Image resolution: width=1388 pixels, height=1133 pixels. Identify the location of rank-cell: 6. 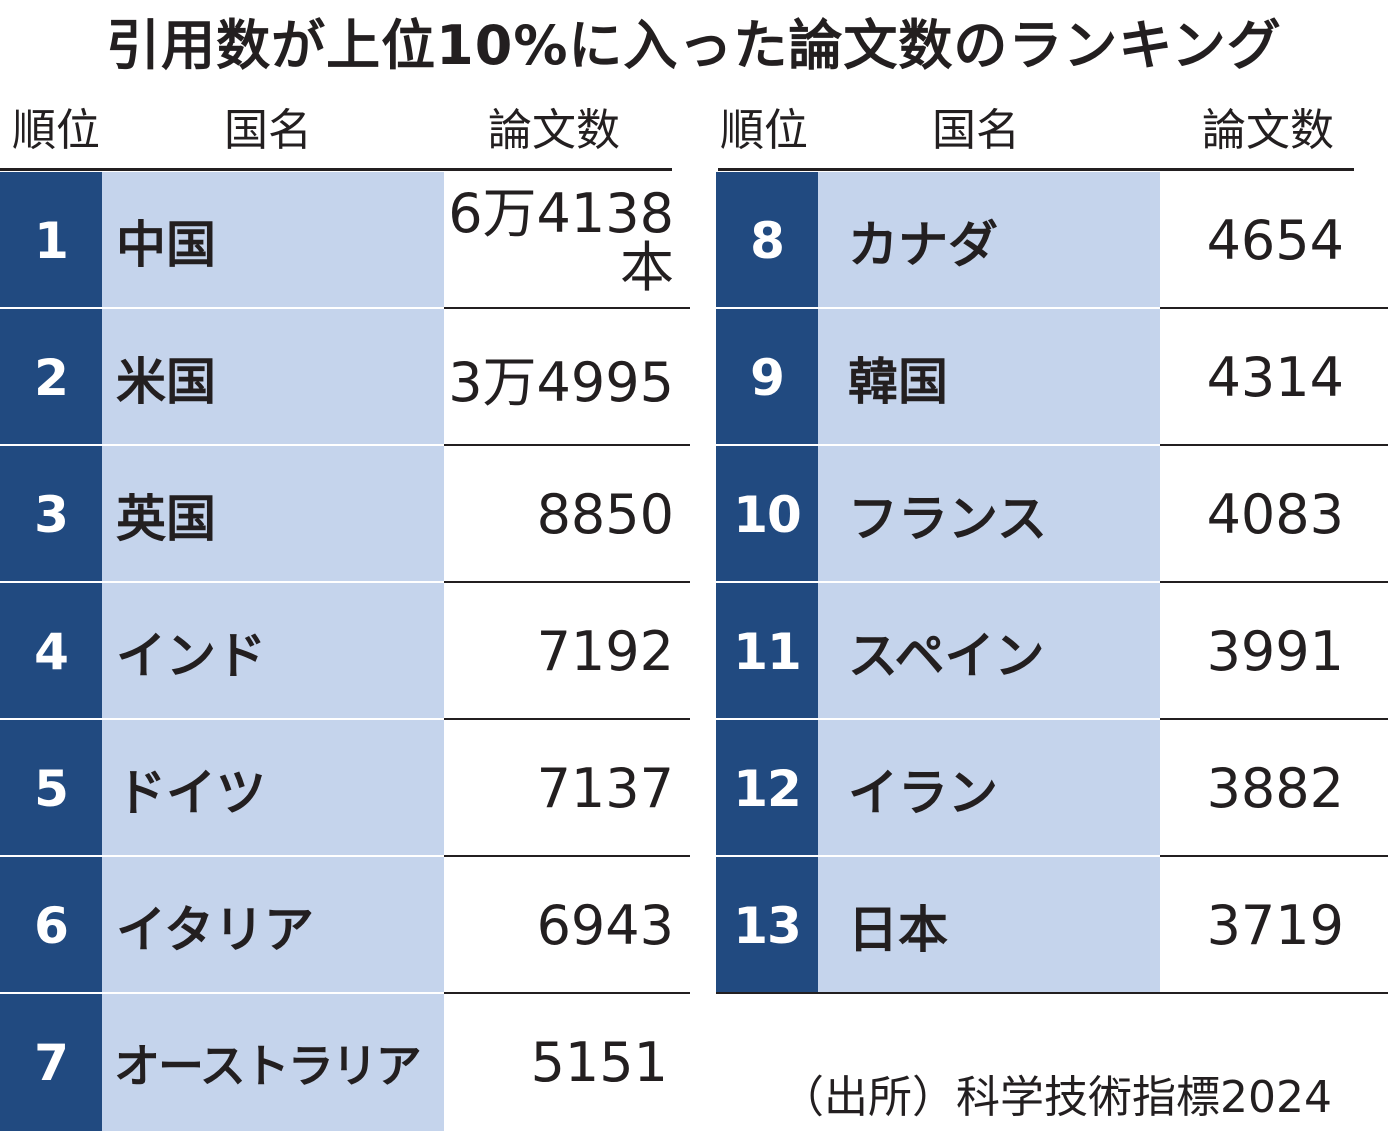
(51, 925).